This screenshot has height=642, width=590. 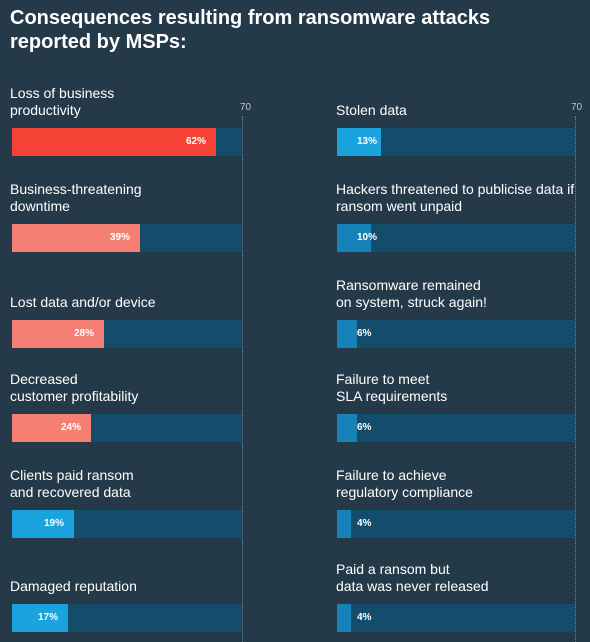 What do you see at coordinates (456, 238) in the screenshot?
I see `bar-track: 10%` at bounding box center [456, 238].